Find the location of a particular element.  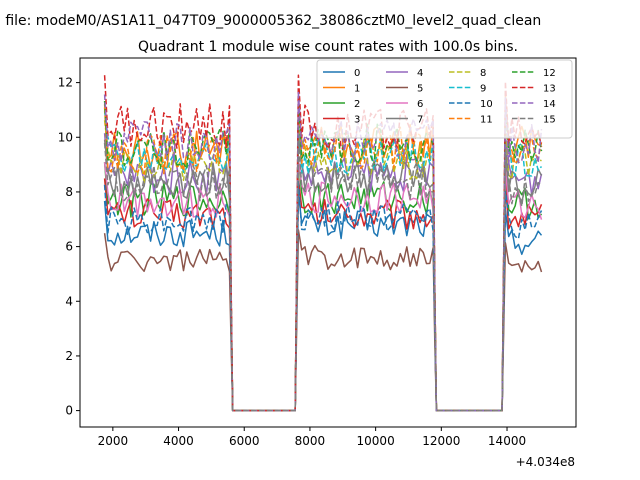

y-tick-label: 12 is located at coordinates (65, 83).